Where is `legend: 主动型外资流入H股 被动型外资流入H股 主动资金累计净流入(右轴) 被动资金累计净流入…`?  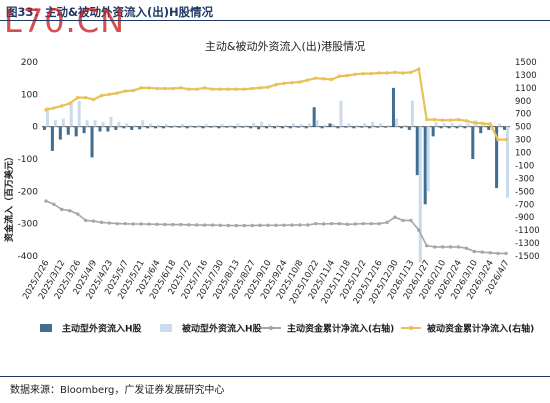 legend: 主动型外资流入H股 被动型外资流入H股 主动资金累计净流入(右轴) 被动资金累计净流入… is located at coordinates (287, 329).